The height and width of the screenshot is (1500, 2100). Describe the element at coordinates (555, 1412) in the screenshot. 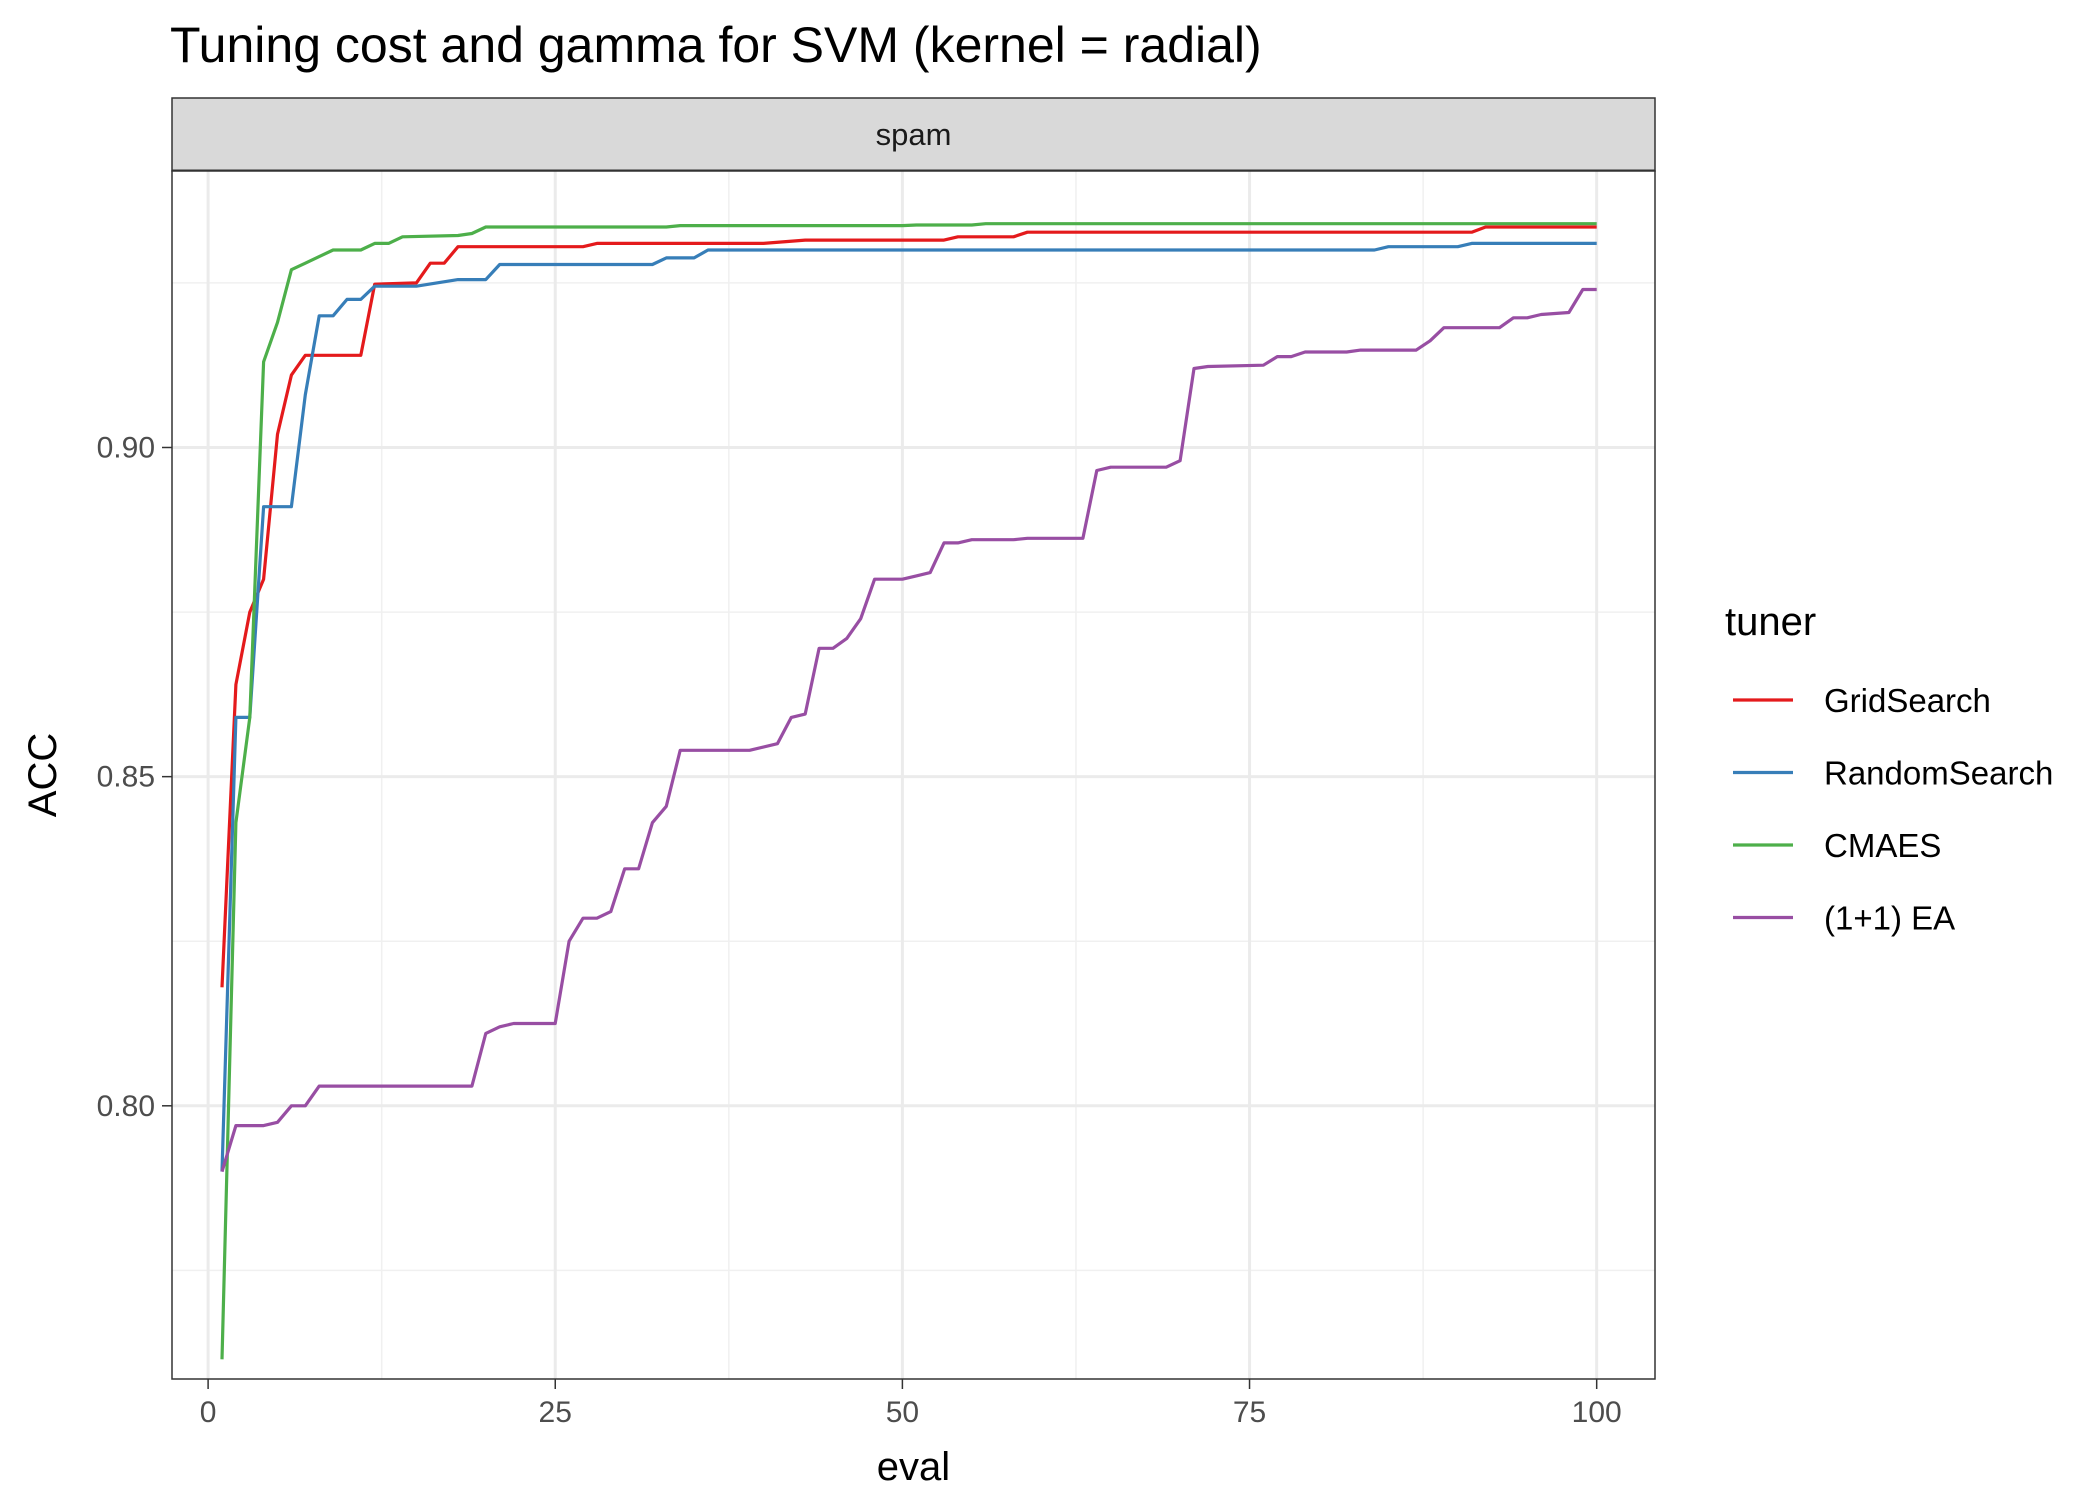

I see `x-tick-label: 25` at that location.